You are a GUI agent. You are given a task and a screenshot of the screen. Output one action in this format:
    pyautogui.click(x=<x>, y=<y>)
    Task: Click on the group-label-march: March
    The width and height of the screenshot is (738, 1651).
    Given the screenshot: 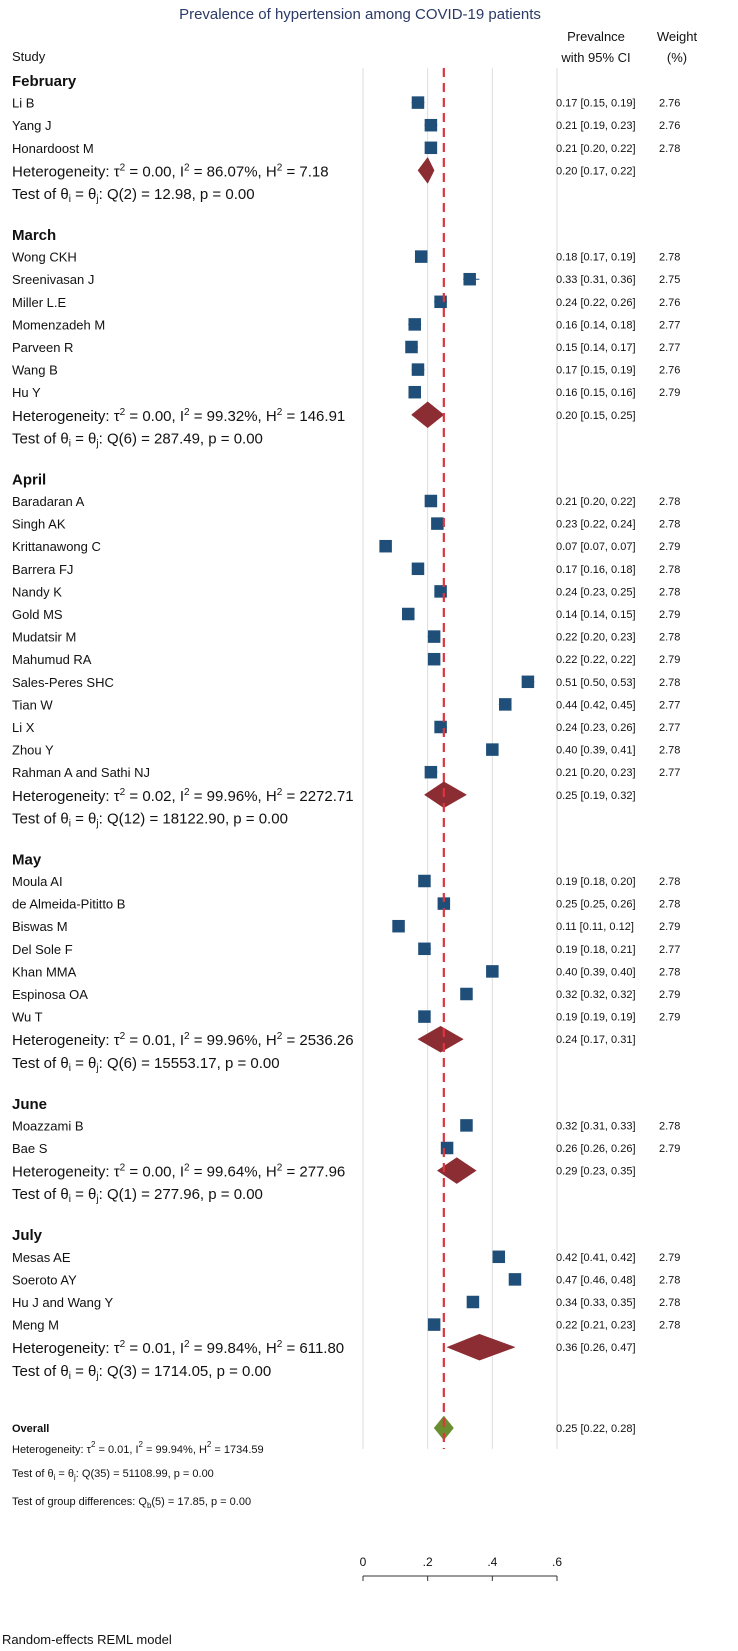 What is the action you would take?
    pyautogui.click(x=34, y=235)
    